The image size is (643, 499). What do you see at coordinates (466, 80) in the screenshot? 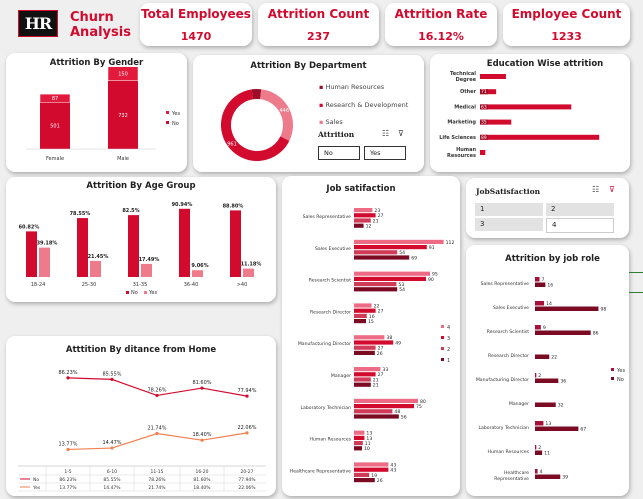
I see `tick-label: Degree` at bounding box center [466, 80].